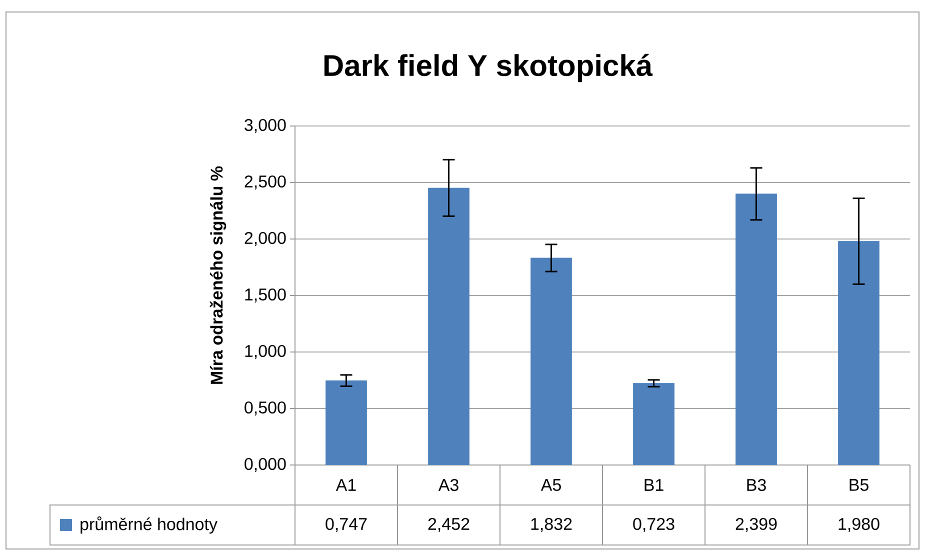 This screenshot has width=925, height=553. What do you see at coordinates (448, 485) in the screenshot?
I see `x-tick-label: A3` at bounding box center [448, 485].